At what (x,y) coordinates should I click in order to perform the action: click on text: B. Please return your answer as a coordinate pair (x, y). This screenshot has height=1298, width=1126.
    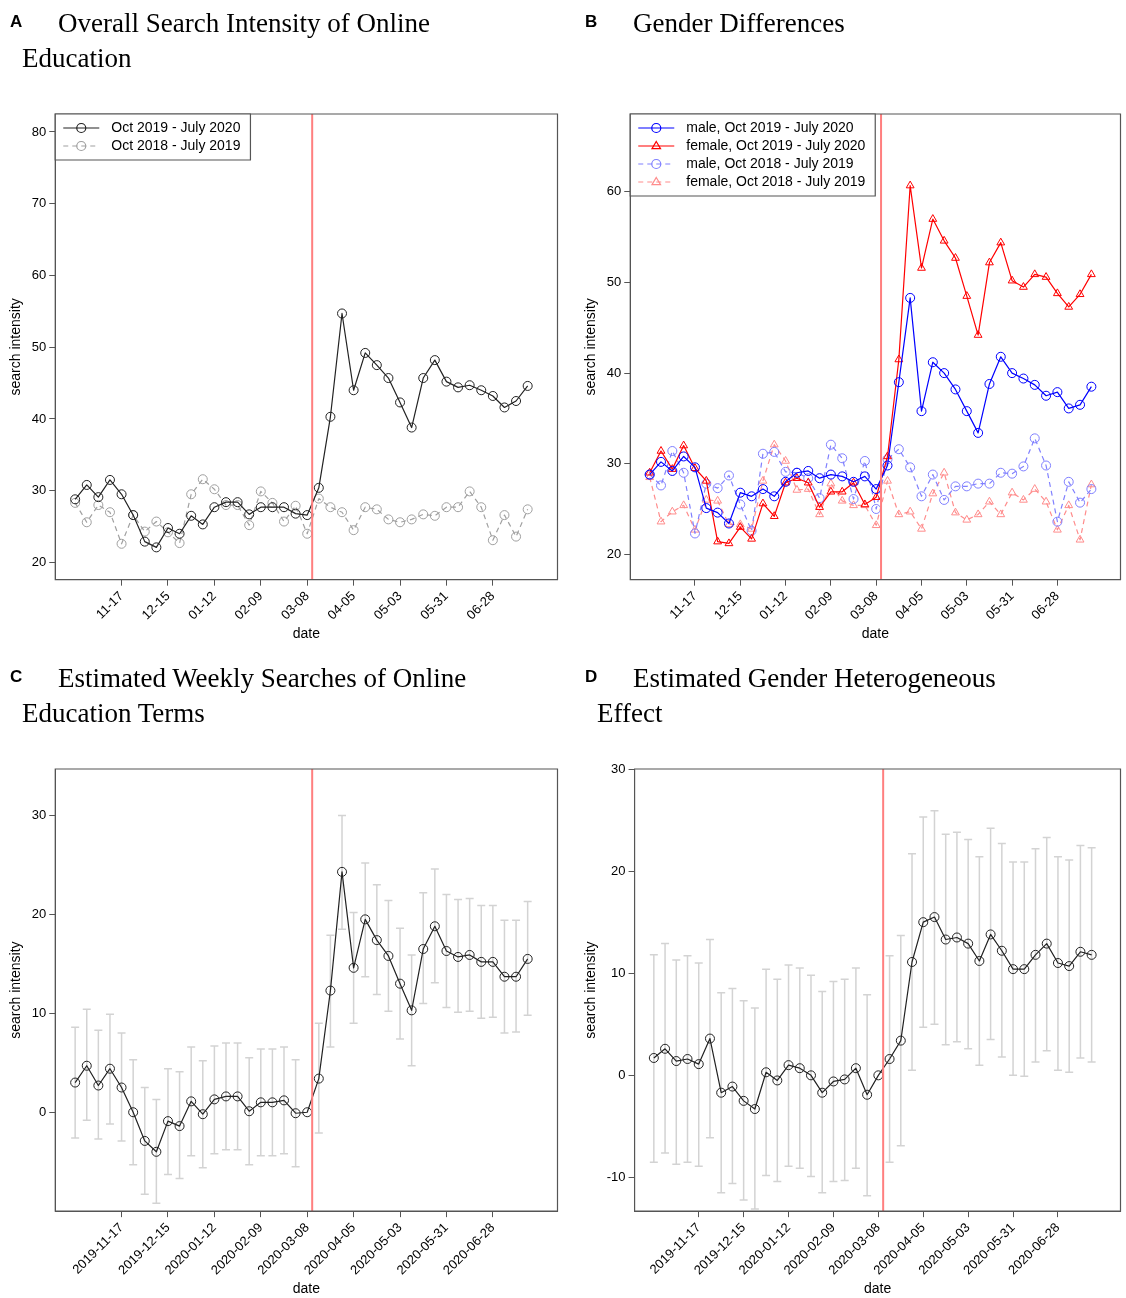
    Looking at the image, I should click on (591, 22).